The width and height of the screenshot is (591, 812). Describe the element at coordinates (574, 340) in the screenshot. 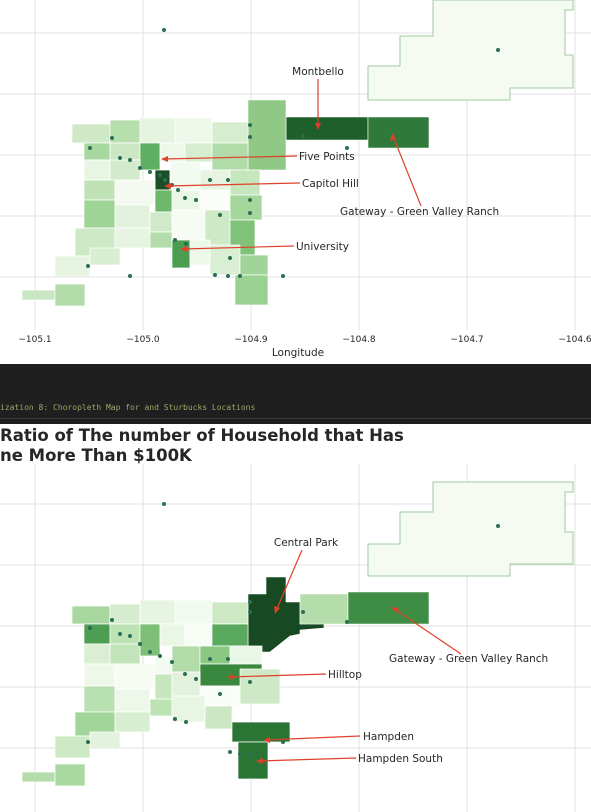

I see `x-tick-label: −104.6` at that location.